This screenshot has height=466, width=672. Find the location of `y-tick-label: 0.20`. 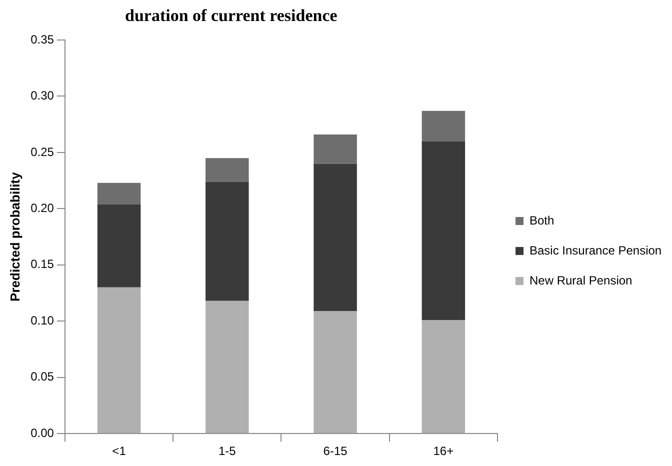

y-tick-label: 0.20 is located at coordinates (42, 208).